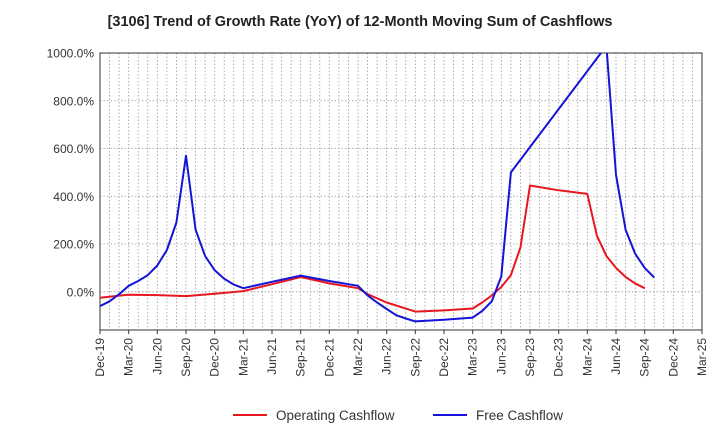 This screenshot has height=440, width=720. Describe the element at coordinates (520, 415) in the screenshot. I see `legend-label-free: Free Cashflow` at that location.